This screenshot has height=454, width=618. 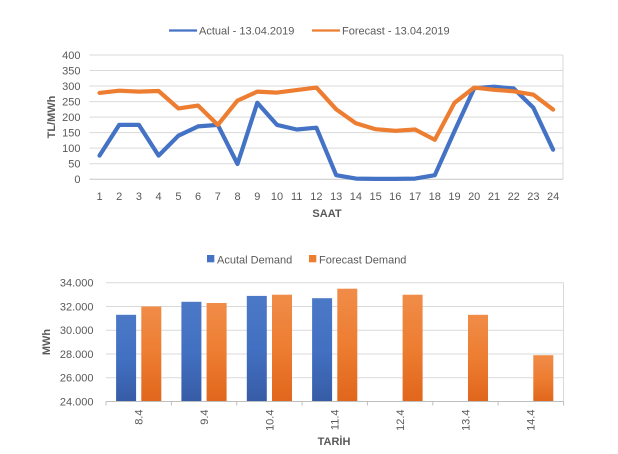 What do you see at coordinates (474, 197) in the screenshot?
I see `svg-text: 20` at bounding box center [474, 197].